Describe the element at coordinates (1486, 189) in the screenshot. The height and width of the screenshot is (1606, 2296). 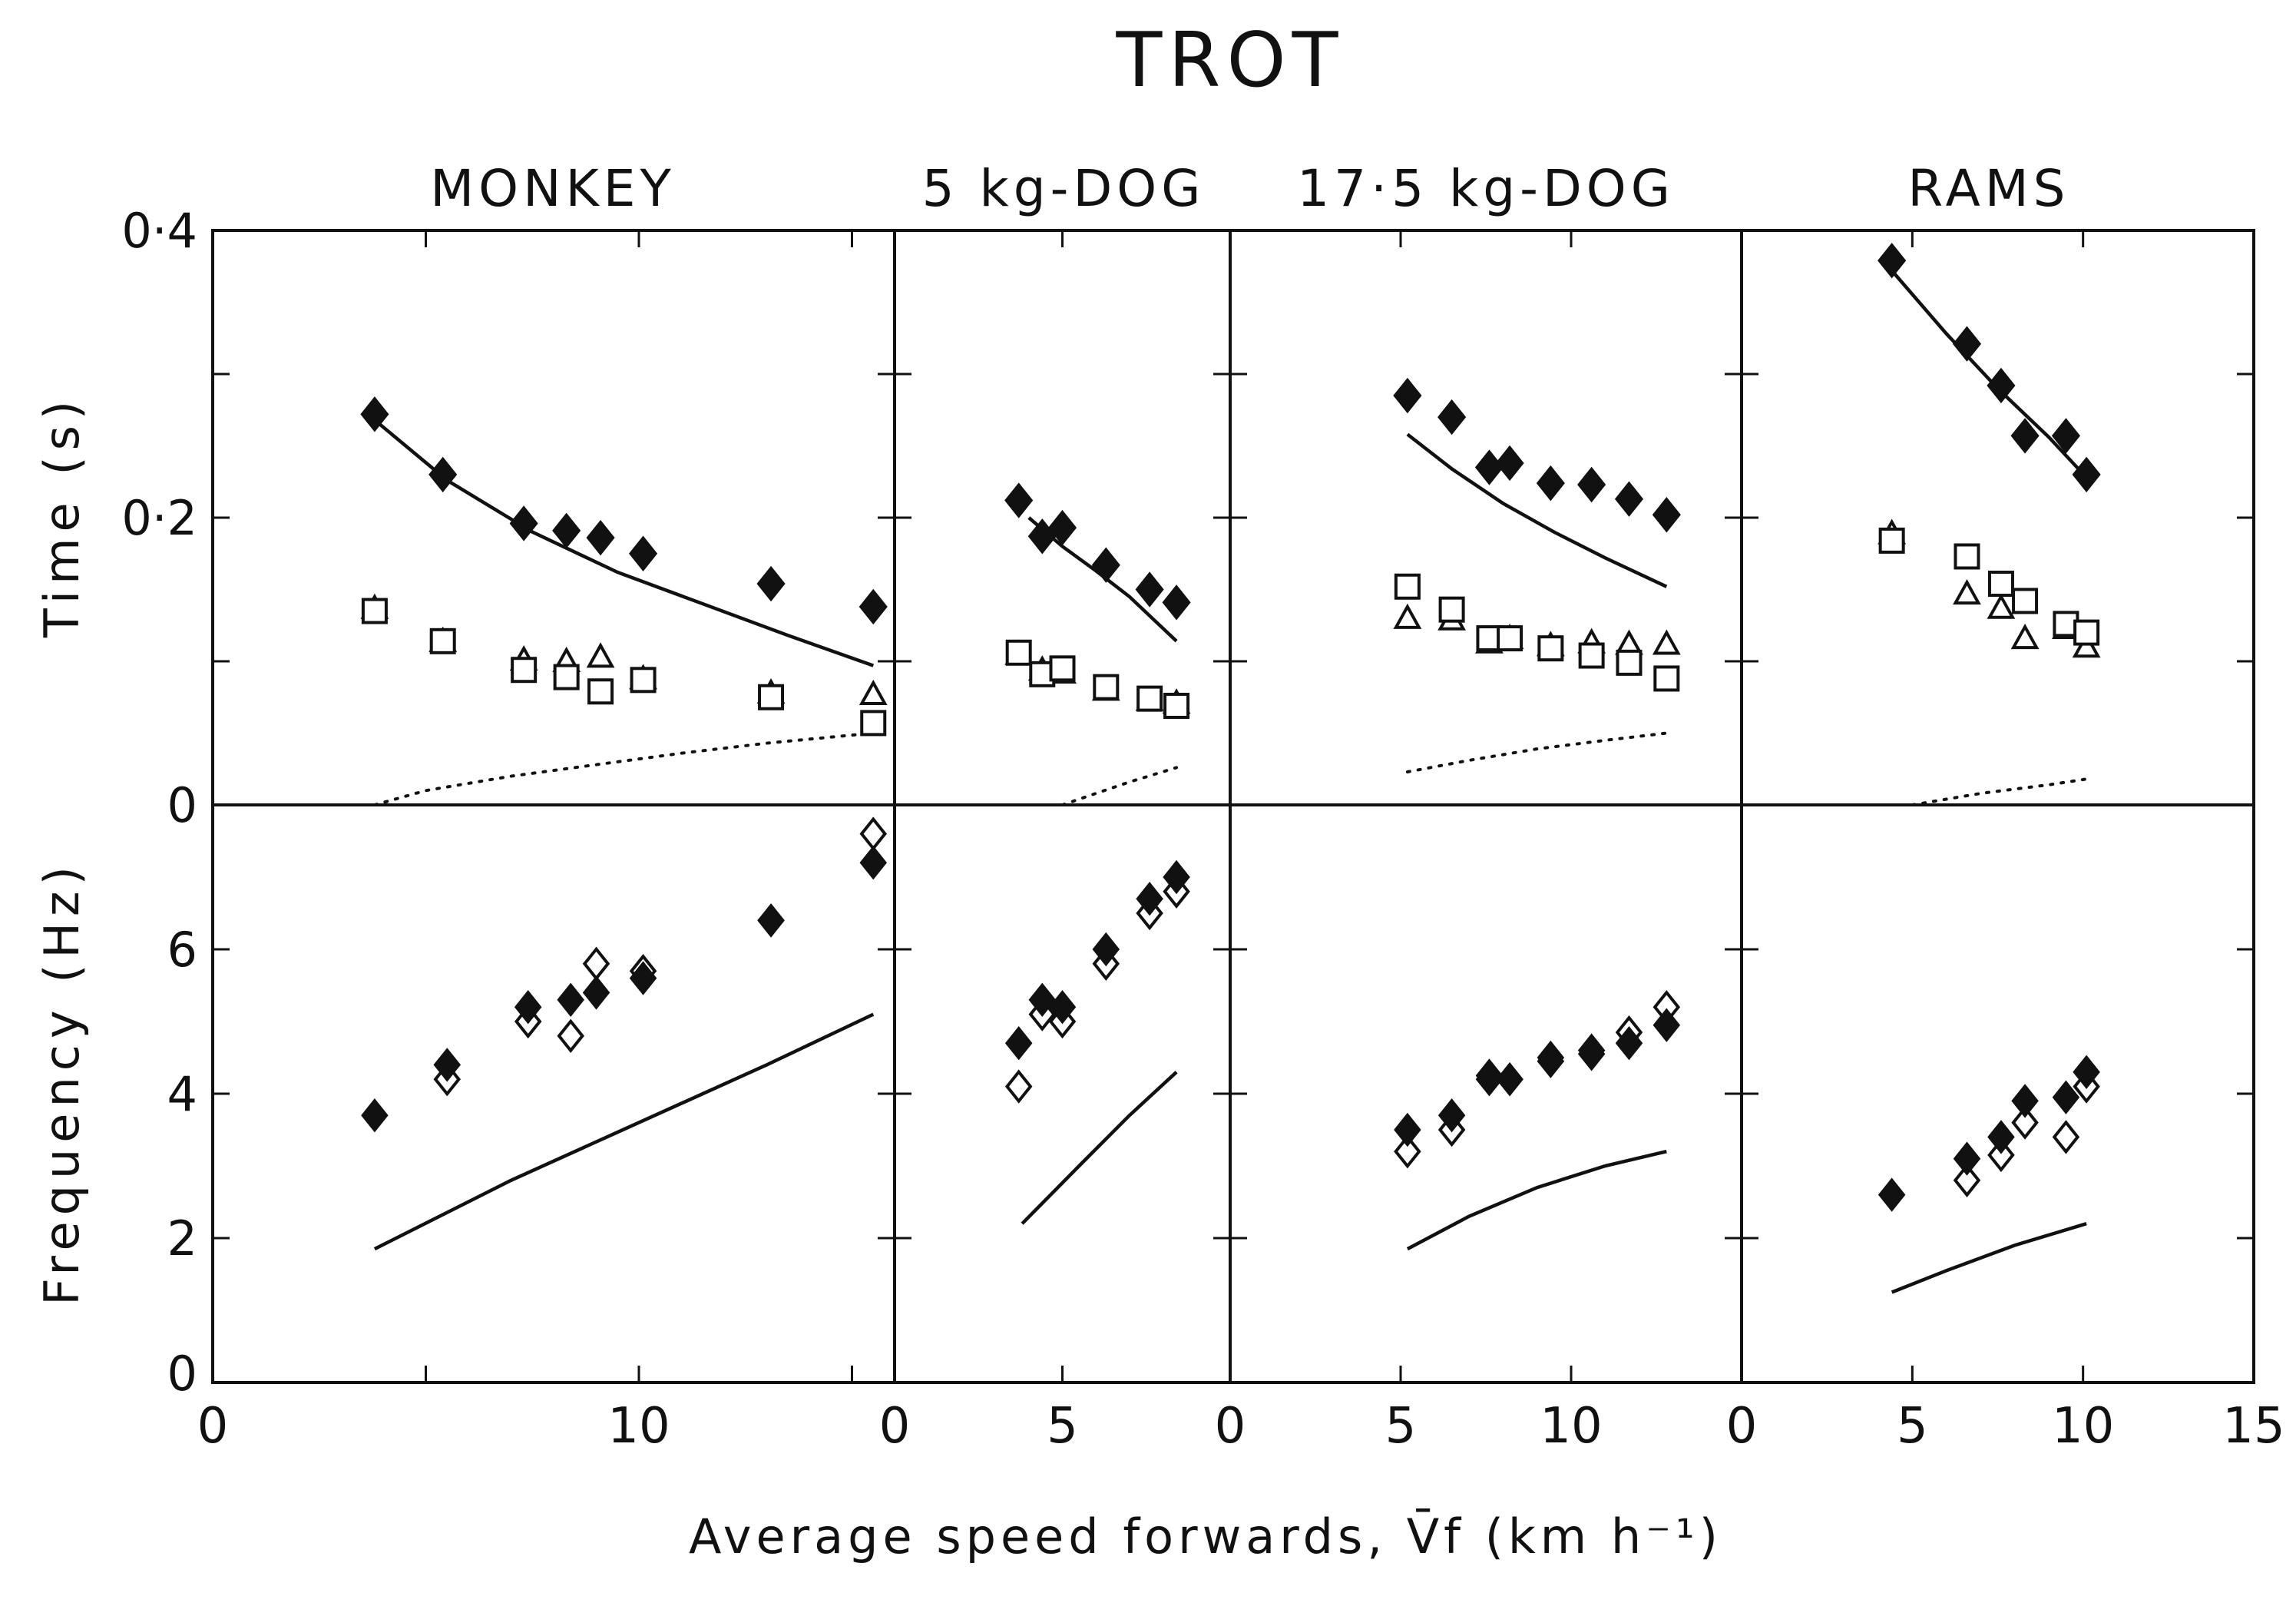
I see `panel-title-17kg-dog: 17·5 kg-DOG` at that location.